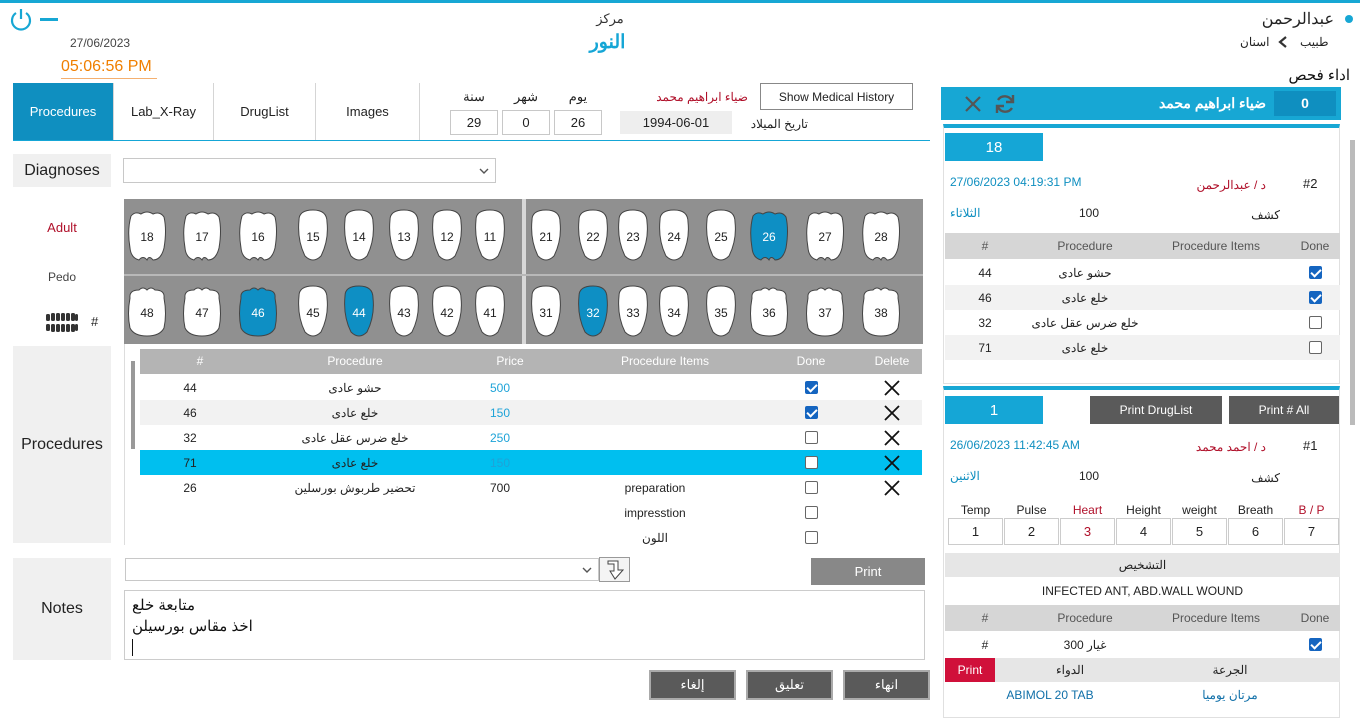 This screenshot has height=718, width=1360. I want to click on col-num: #, so click(200, 361).